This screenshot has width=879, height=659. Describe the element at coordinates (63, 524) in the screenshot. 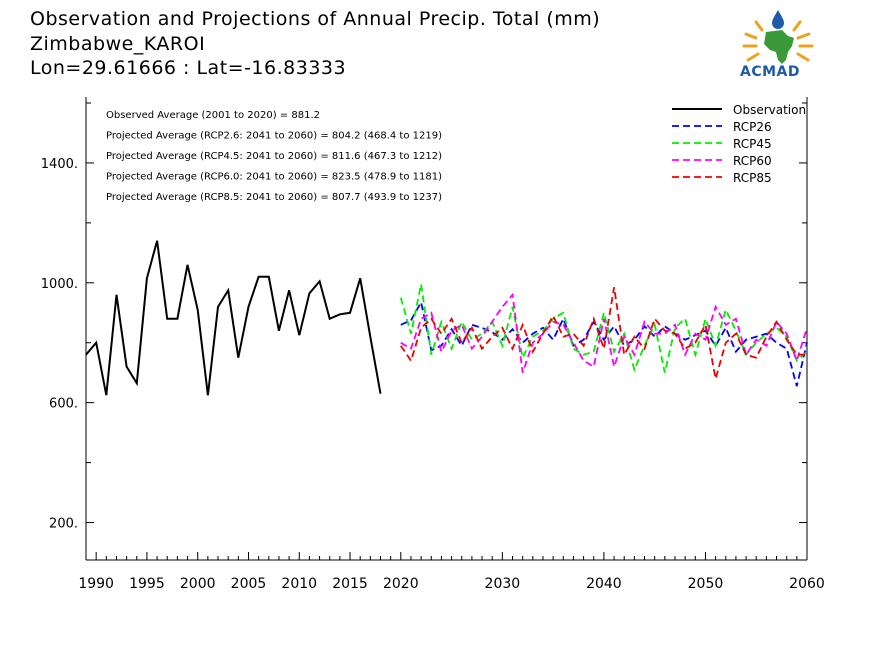

I see `y-tick-label: 200.` at that location.